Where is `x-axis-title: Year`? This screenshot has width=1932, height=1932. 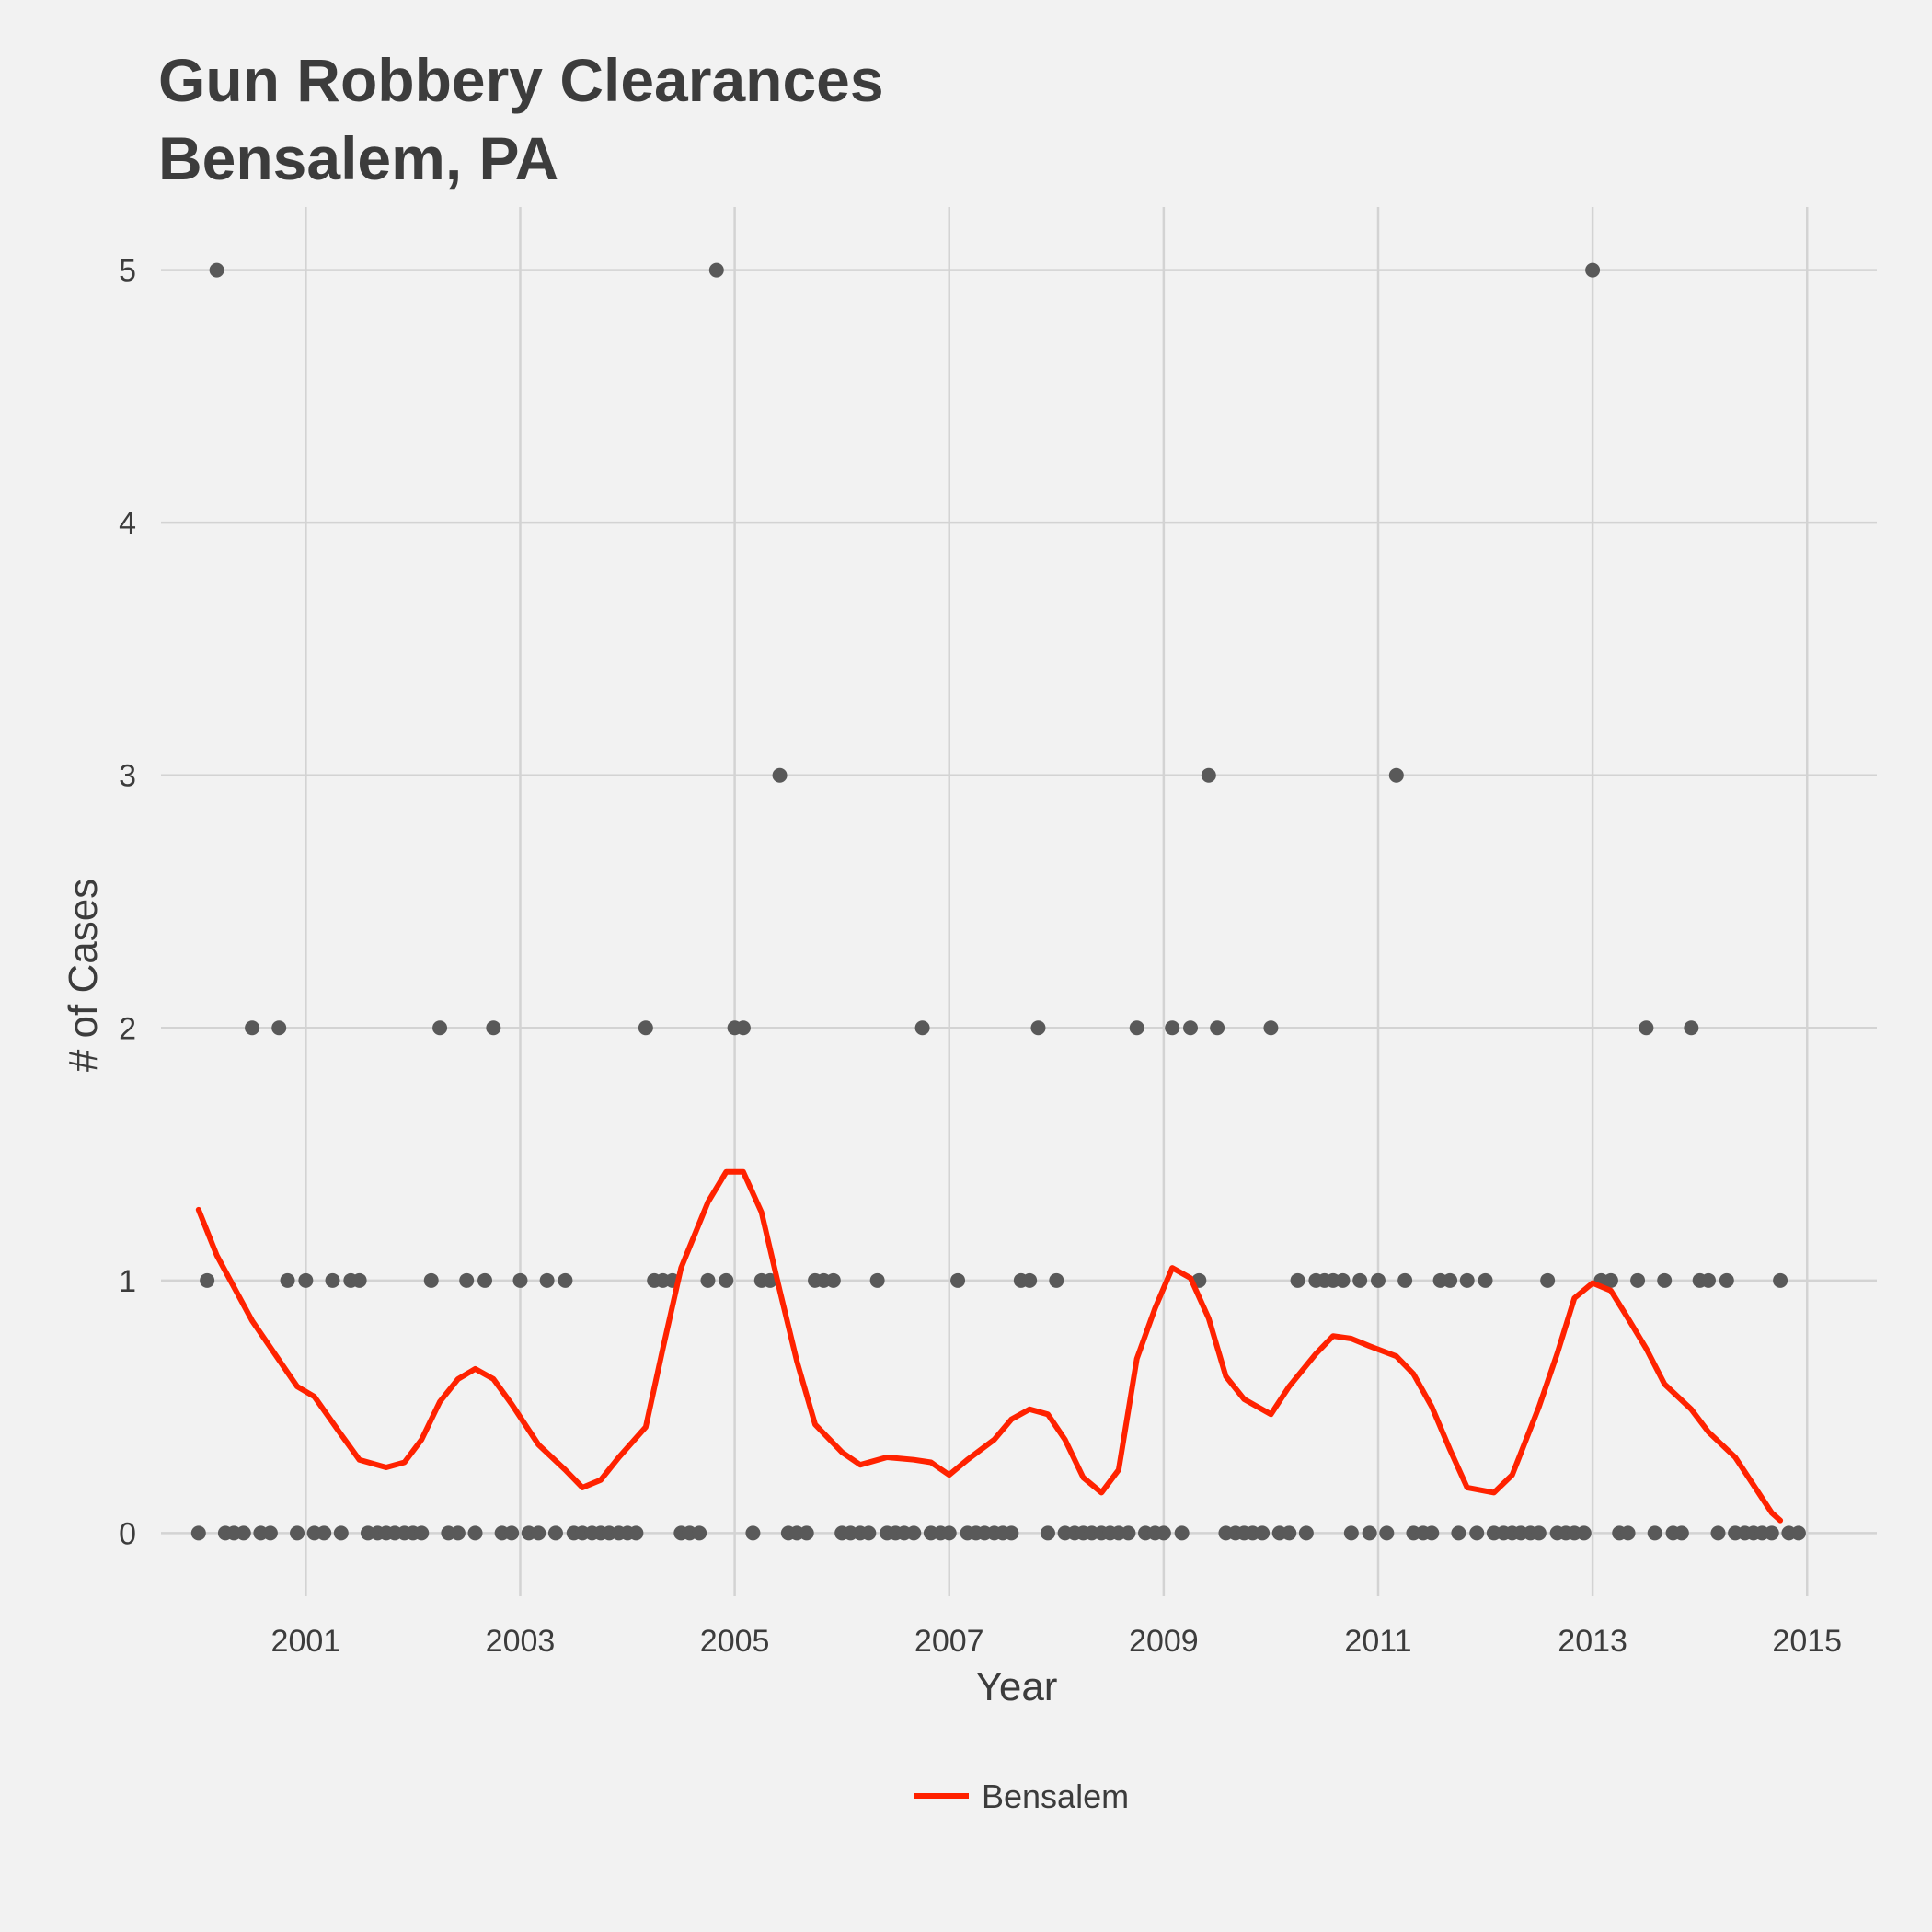 x-axis-title: Year is located at coordinates (1017, 1686).